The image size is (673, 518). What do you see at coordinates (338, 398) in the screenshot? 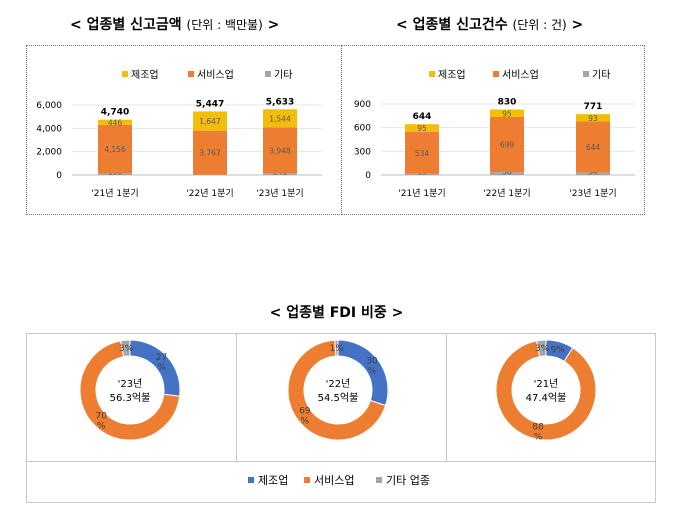
I see `donut-center-amount: 54.5억불` at bounding box center [338, 398].